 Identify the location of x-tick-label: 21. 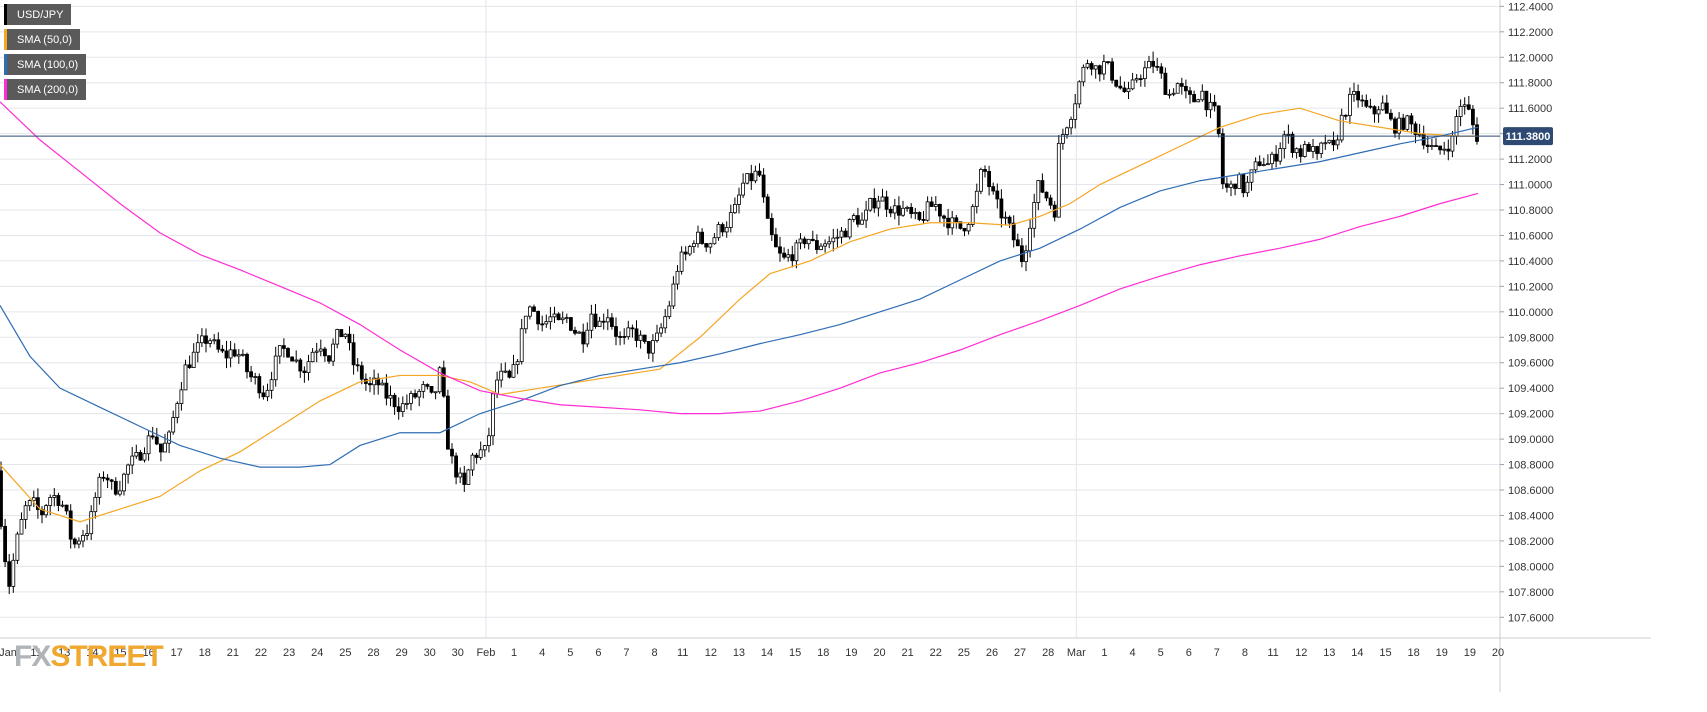
(907, 653).